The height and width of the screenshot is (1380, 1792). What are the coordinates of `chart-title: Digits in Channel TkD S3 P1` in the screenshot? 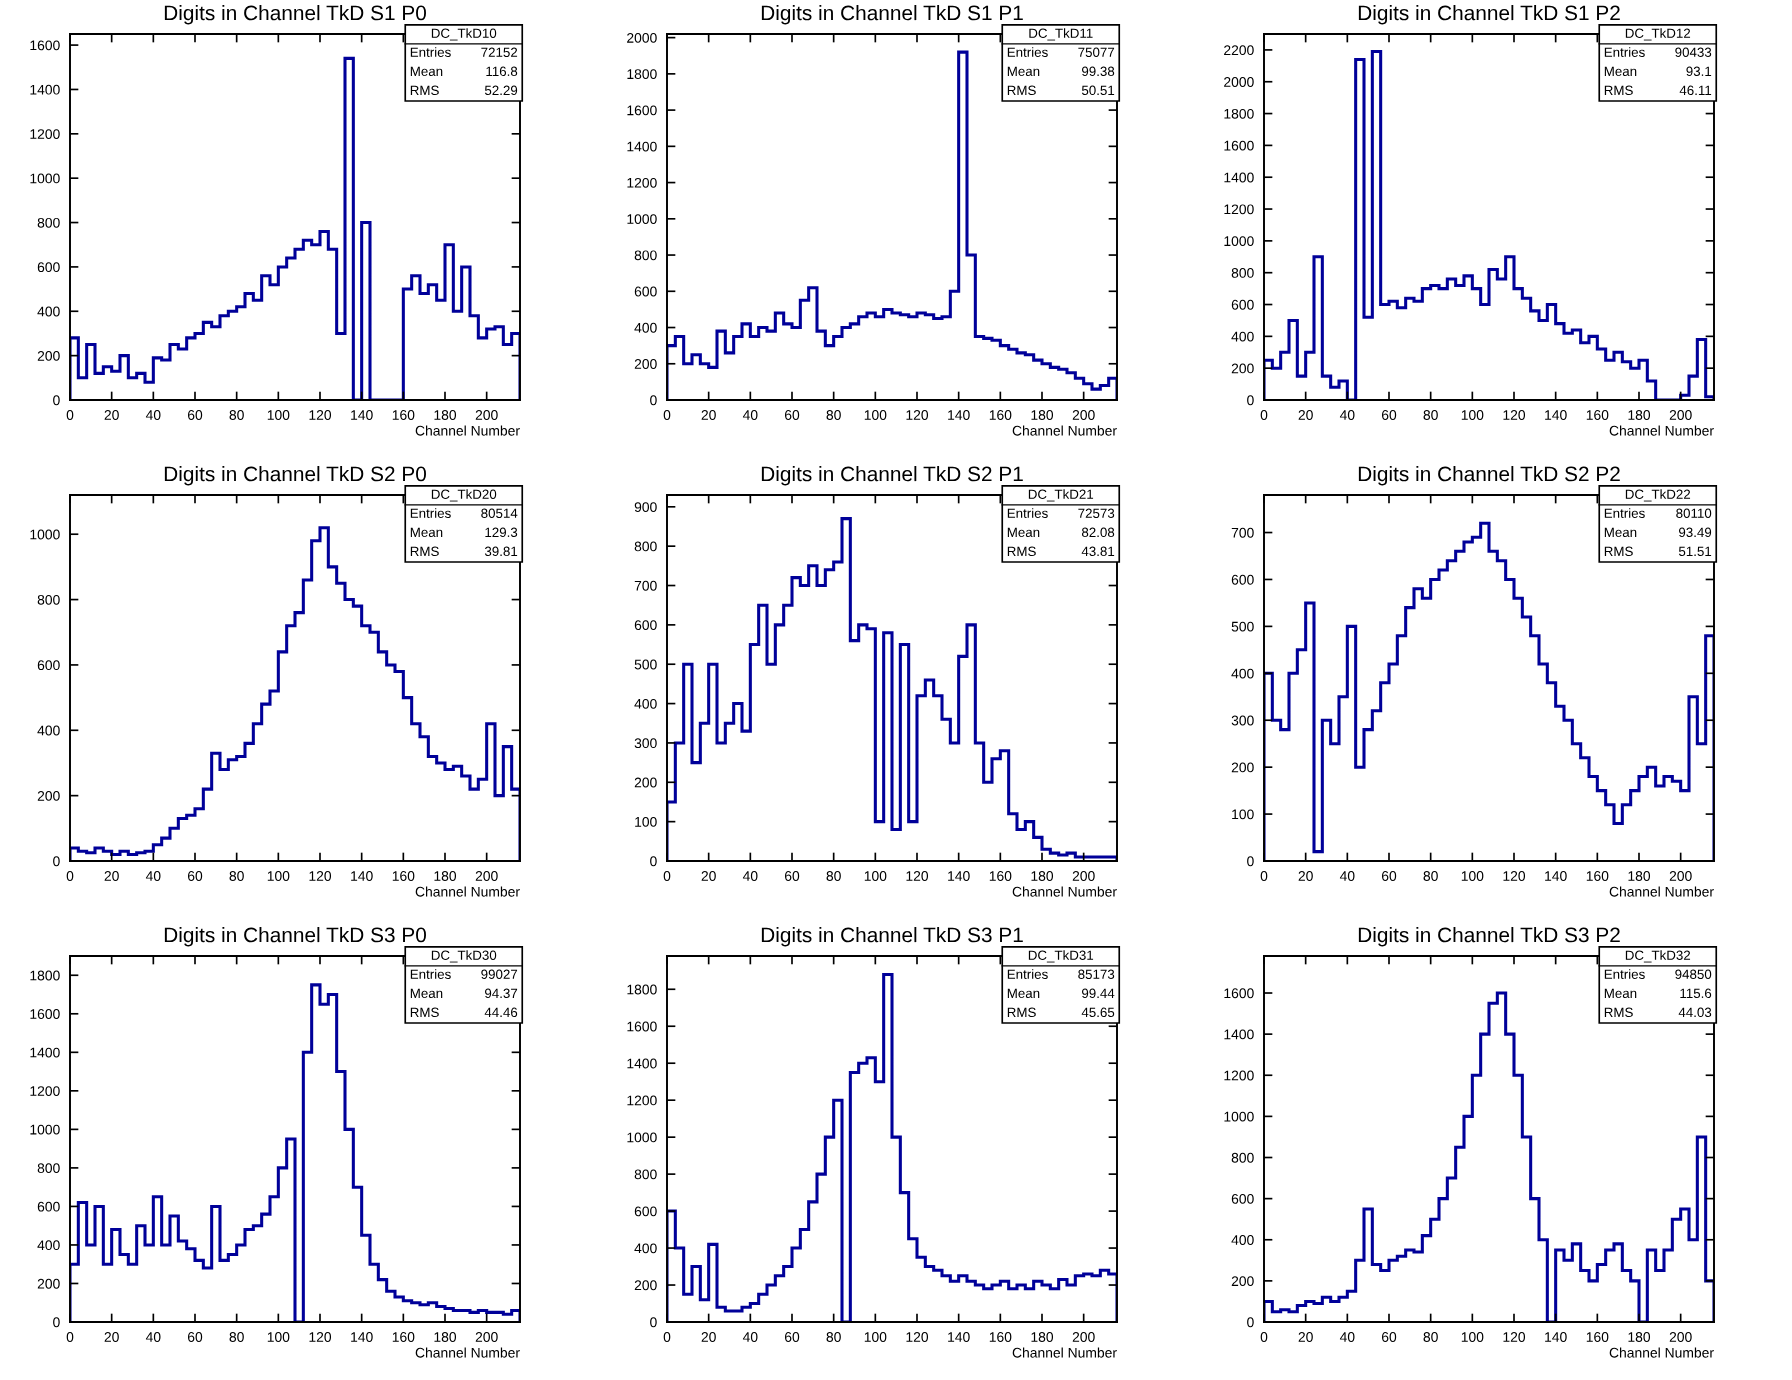 It's located at (892, 937).